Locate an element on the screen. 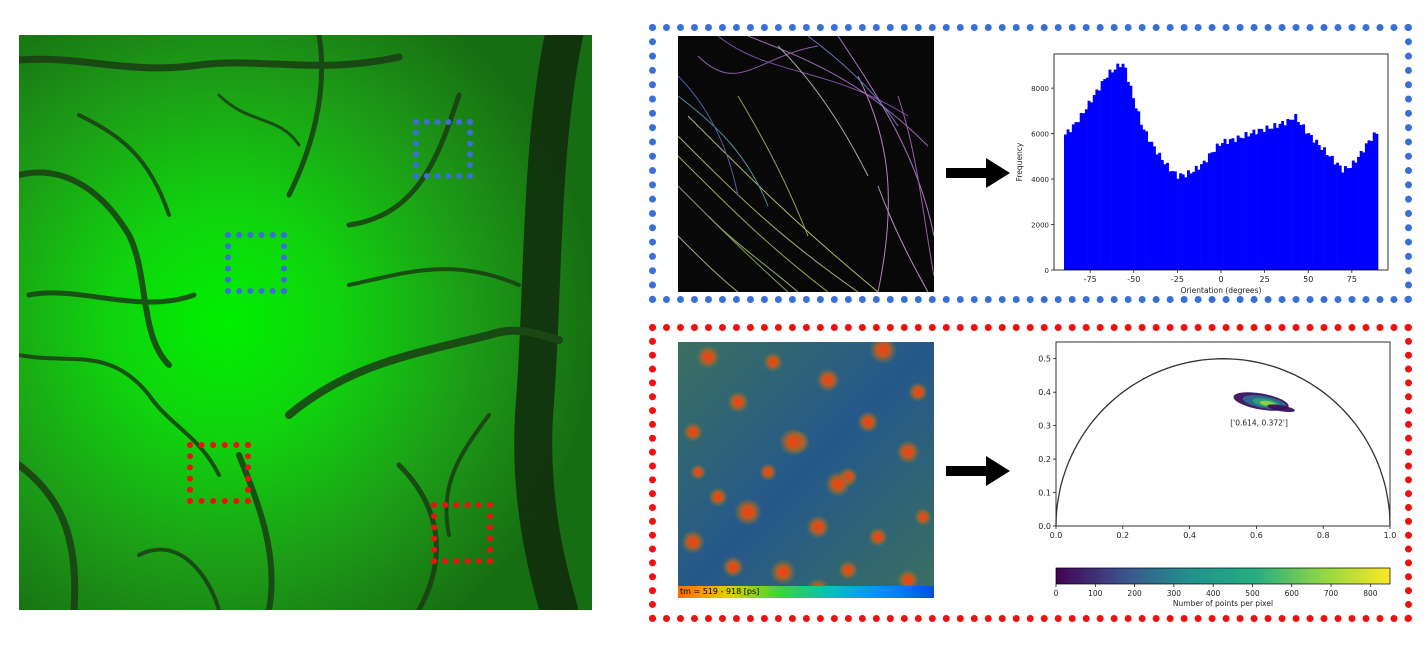  x-axis-label: Orientation (degrees) is located at coordinates (1221, 290).